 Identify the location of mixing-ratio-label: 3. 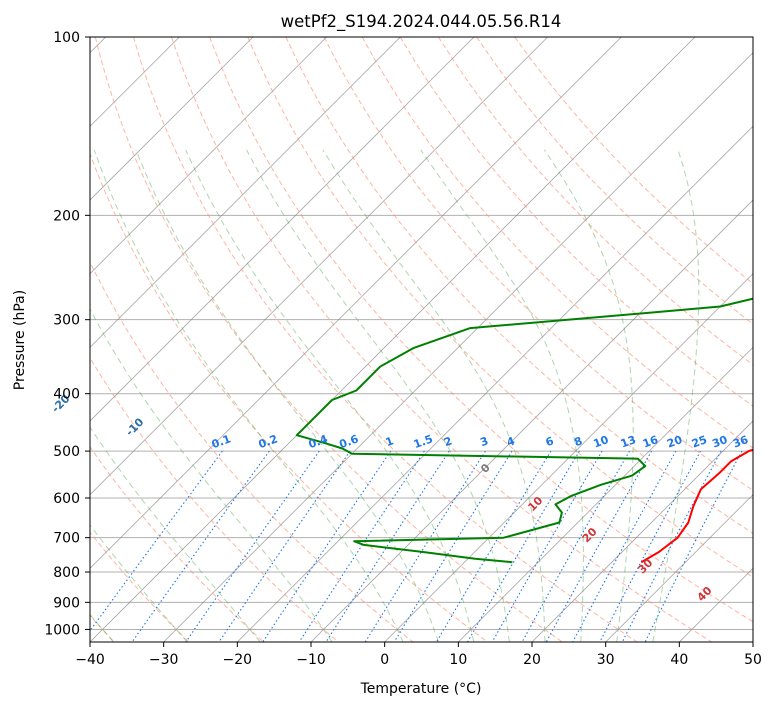
(484, 441).